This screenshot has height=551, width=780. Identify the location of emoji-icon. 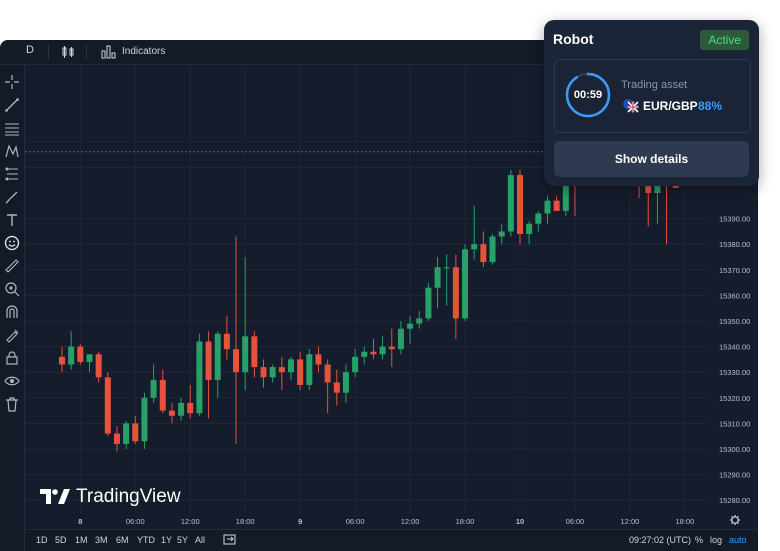
(12, 243).